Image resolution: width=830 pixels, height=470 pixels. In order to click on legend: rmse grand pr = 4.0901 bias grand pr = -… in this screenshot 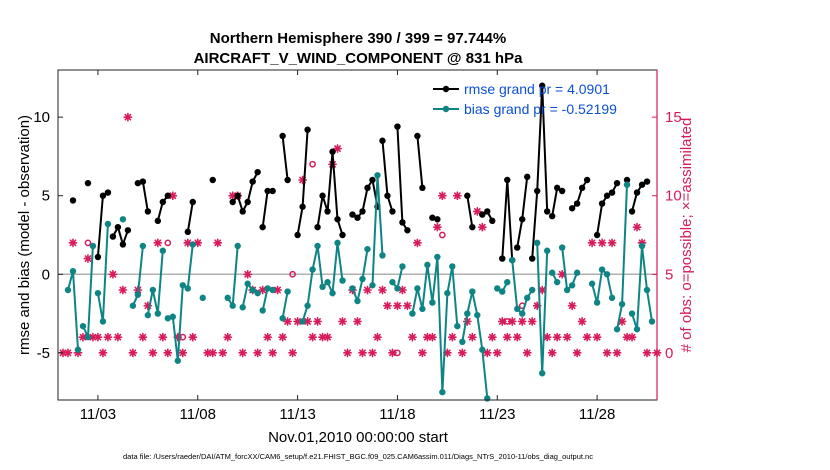, I will do `click(525, 99)`.